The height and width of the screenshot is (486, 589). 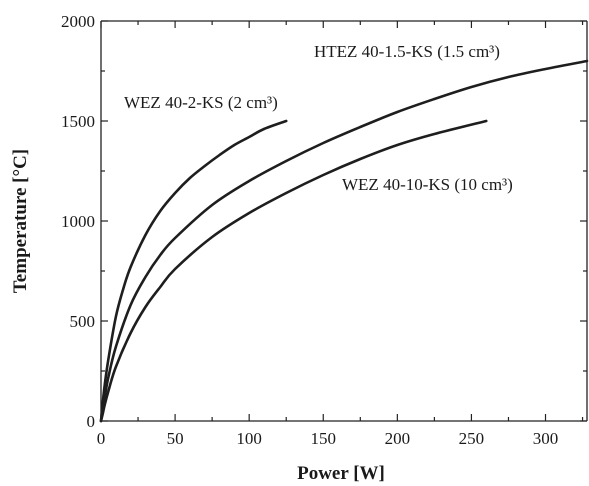 What do you see at coordinates (78, 221) in the screenshot?
I see `y-tick-label: 1000` at bounding box center [78, 221].